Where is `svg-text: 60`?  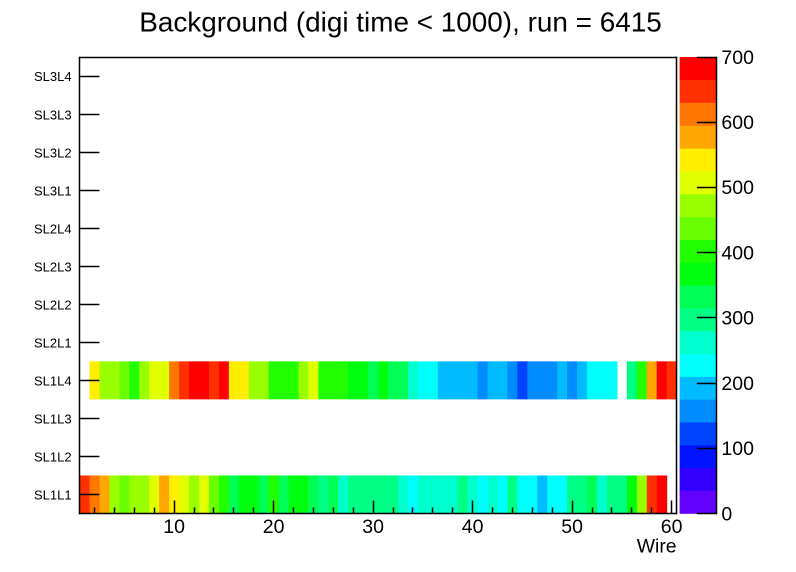 svg-text: 60 is located at coordinates (672, 527).